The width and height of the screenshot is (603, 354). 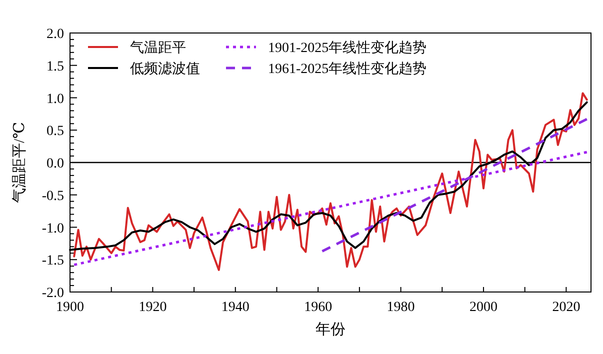 What do you see at coordinates (53, 261) in the screenshot?
I see `y-tick-label: -1.5` at bounding box center [53, 261].